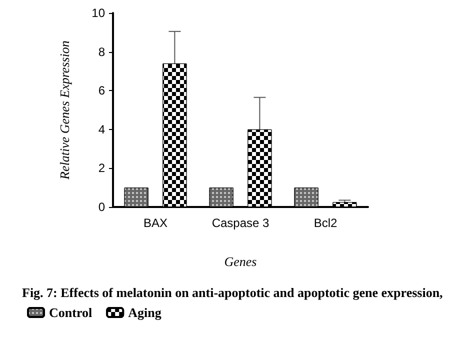  Describe the element at coordinates (70, 312) in the screenshot. I see `legend-label: Control` at that location.